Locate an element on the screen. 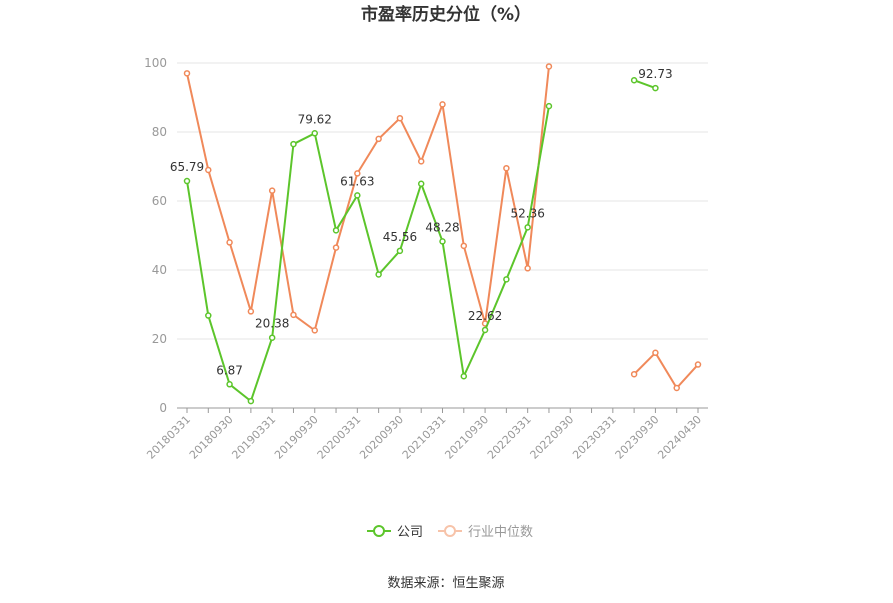  data-label: 20.38 is located at coordinates (272, 324).